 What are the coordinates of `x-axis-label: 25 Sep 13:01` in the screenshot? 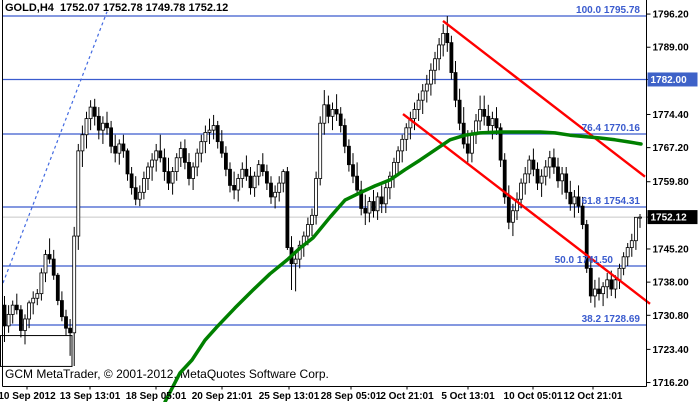 It's located at (289, 396).